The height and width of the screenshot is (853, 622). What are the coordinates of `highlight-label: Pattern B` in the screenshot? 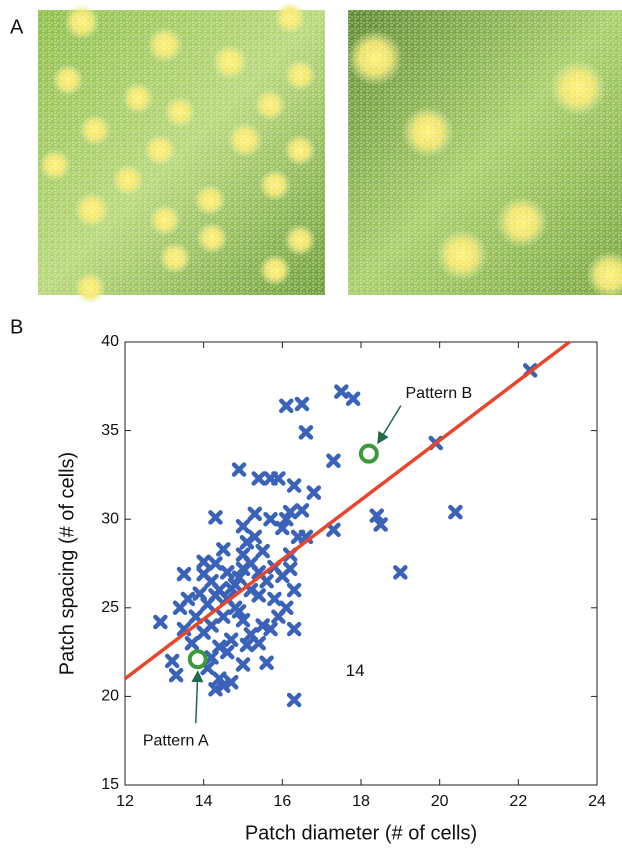 It's located at (439, 393).